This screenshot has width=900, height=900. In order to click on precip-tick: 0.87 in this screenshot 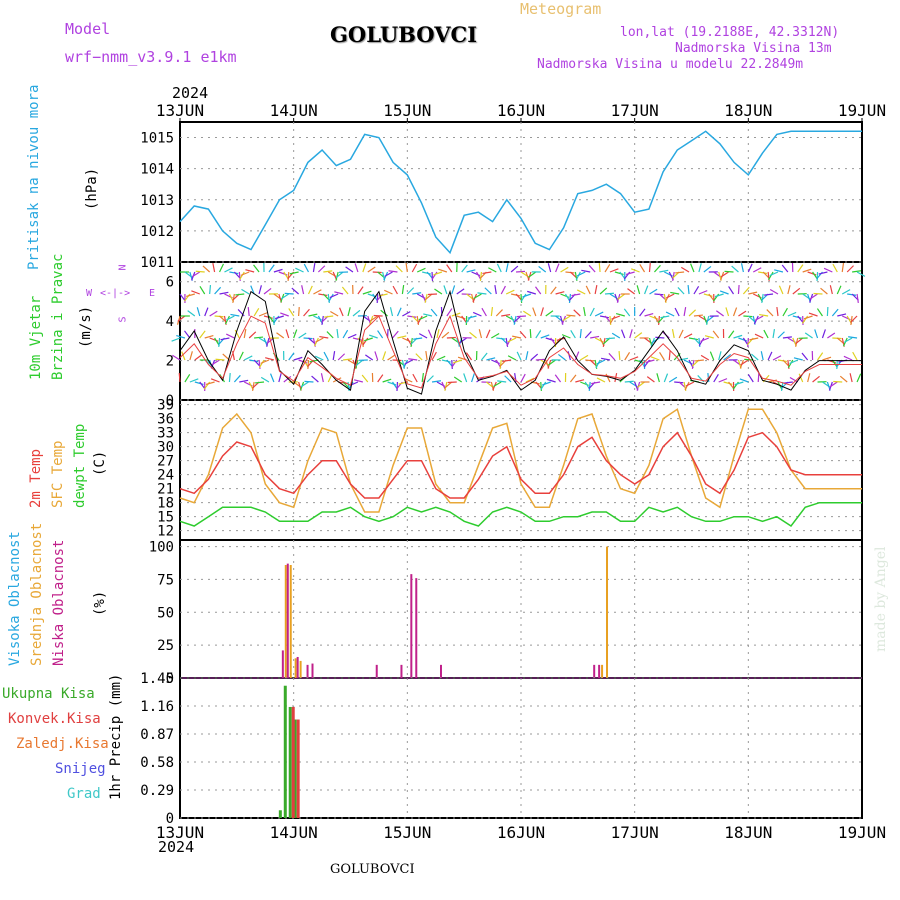, I will do `click(157, 735)`.